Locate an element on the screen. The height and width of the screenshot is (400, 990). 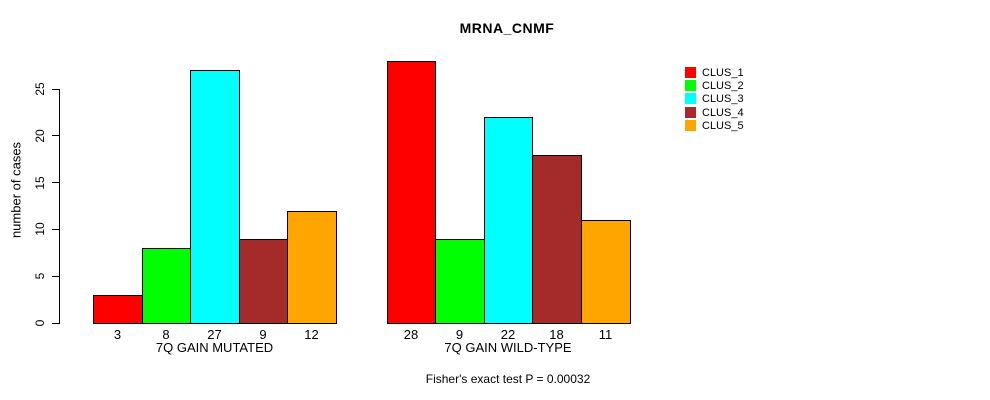
bar-value-label: 22 is located at coordinates (508, 334).